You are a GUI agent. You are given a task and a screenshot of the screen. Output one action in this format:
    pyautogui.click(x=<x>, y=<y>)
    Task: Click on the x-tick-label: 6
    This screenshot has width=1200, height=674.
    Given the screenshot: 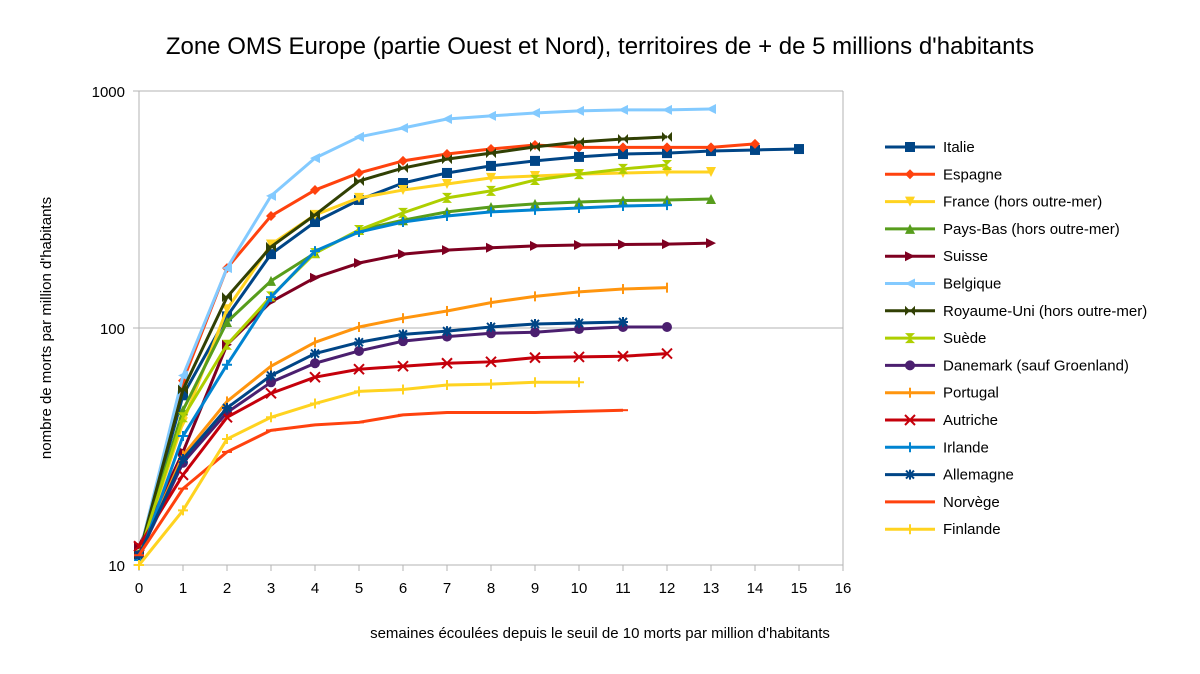 What is the action you would take?
    pyautogui.click(x=403, y=588)
    